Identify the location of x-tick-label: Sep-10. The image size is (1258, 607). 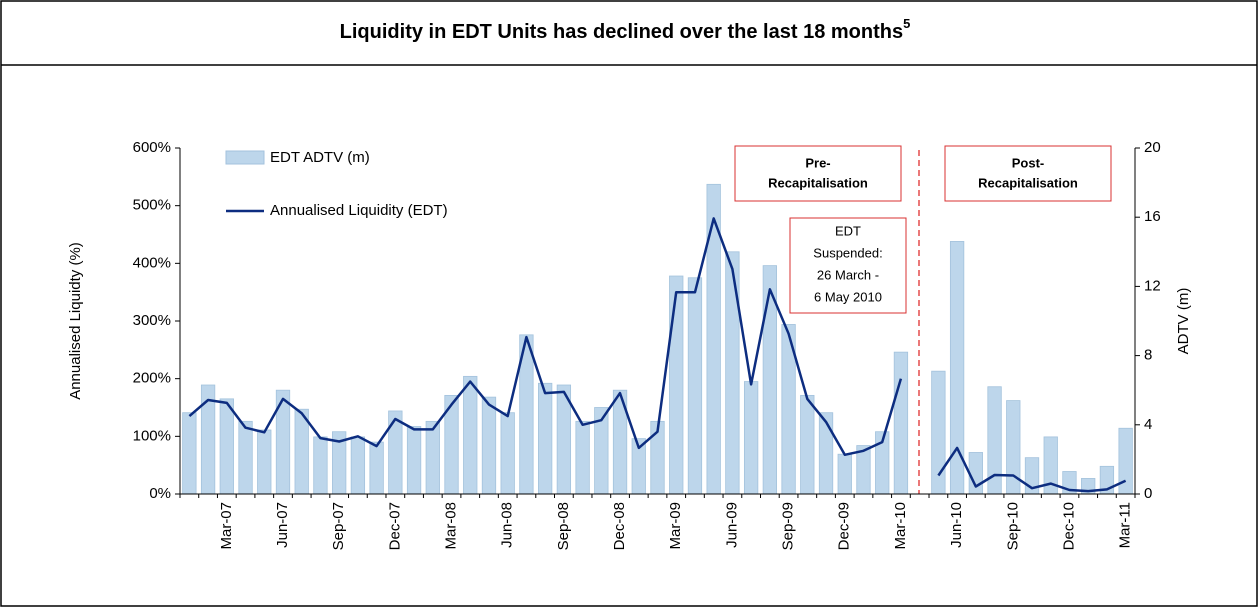
(1012, 526).